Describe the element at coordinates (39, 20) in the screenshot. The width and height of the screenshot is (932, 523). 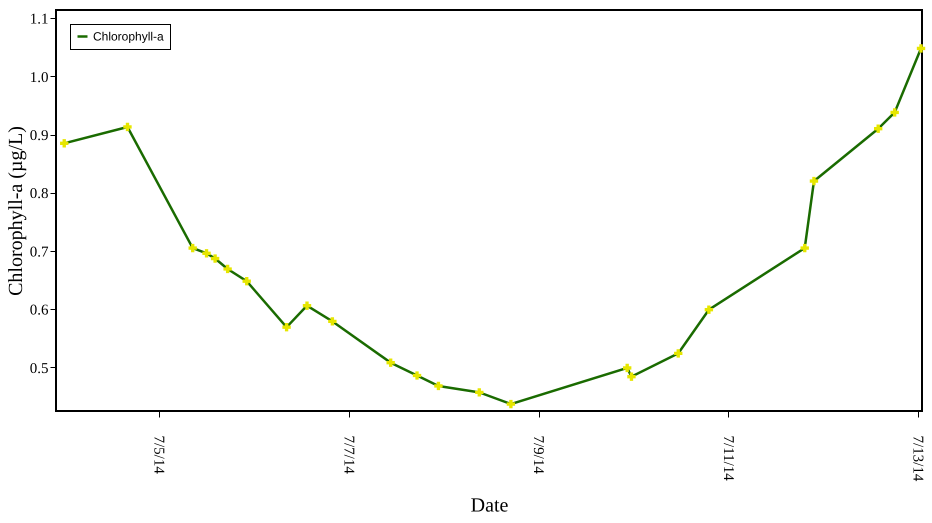
I see `y-tick-label: 1.1` at that location.